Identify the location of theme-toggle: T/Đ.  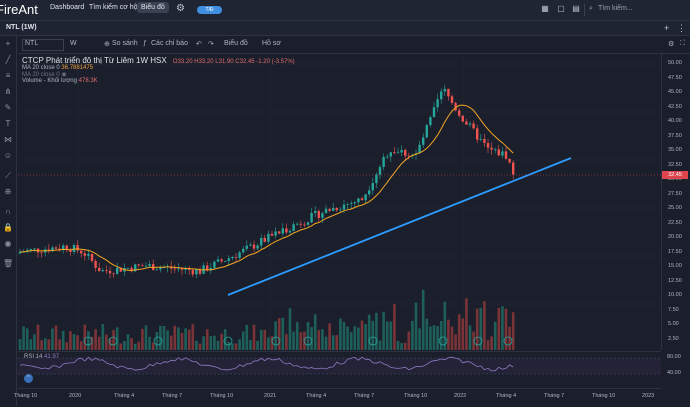
(209, 10).